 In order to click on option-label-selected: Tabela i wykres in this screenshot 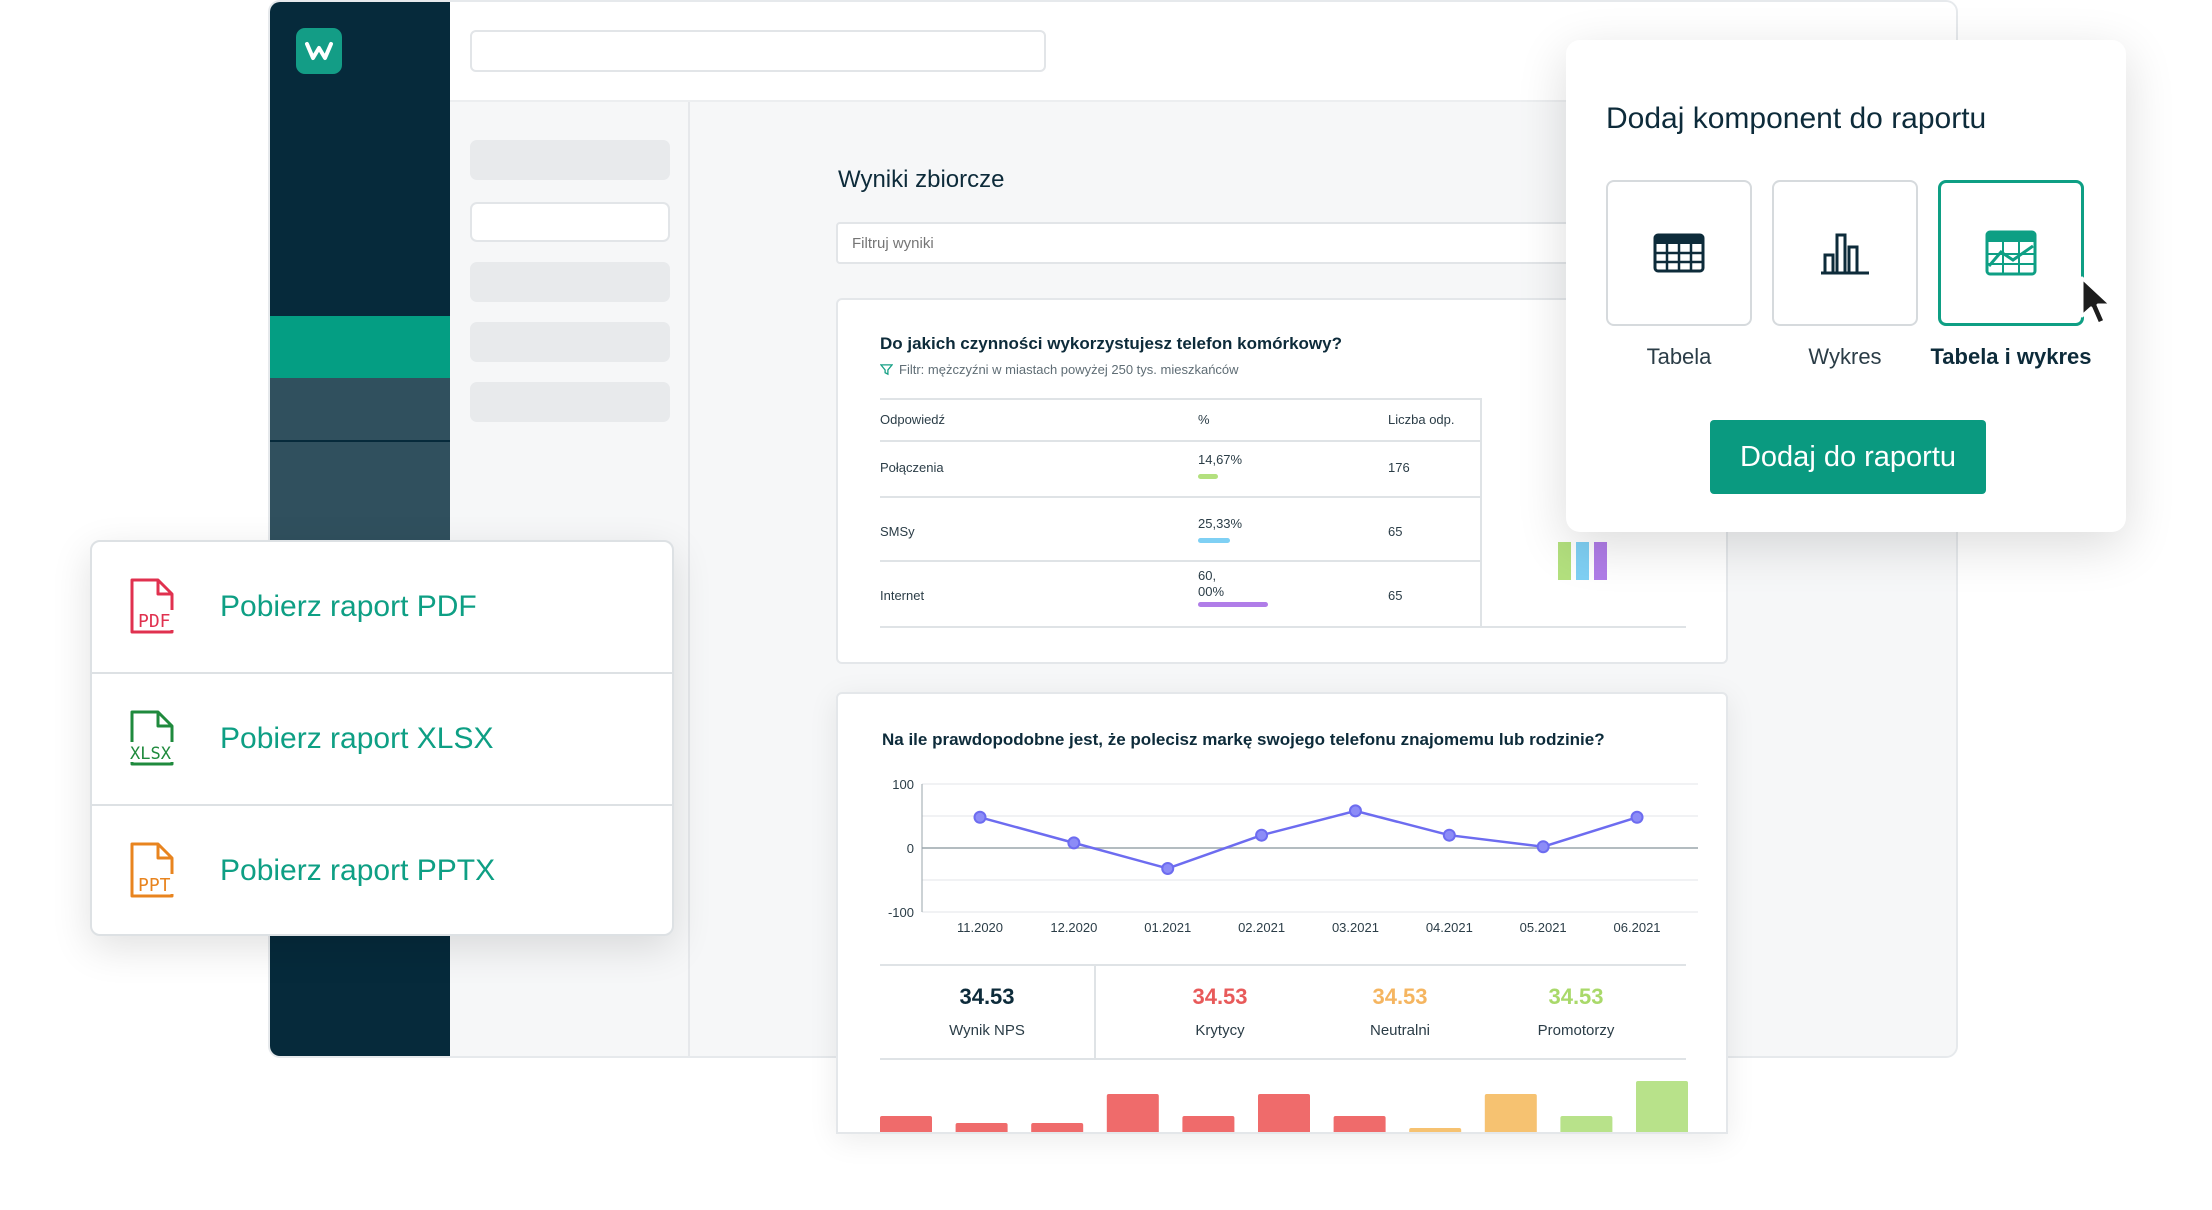, I will do `click(2011, 356)`.